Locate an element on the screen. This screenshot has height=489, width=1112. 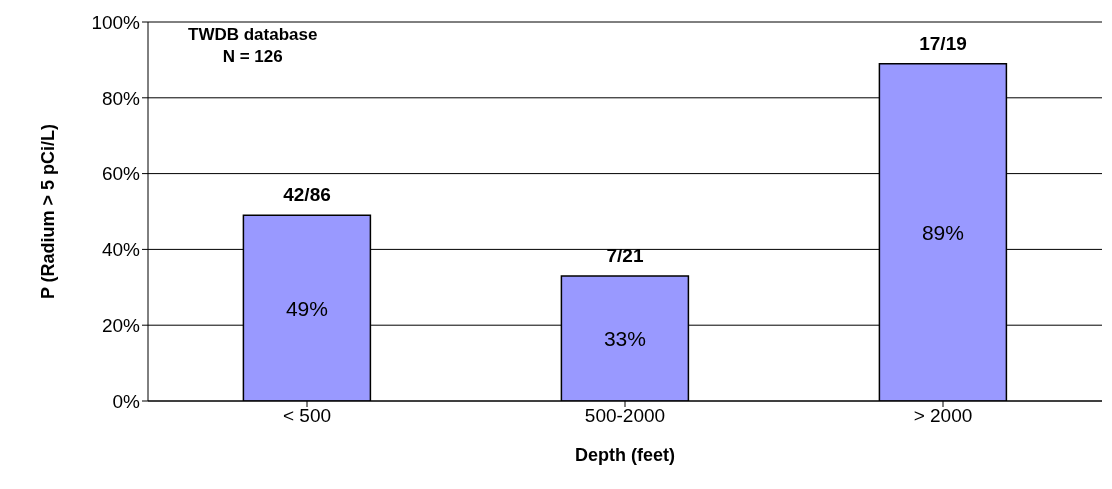
y-tick-label: 20% is located at coordinates (121, 325).